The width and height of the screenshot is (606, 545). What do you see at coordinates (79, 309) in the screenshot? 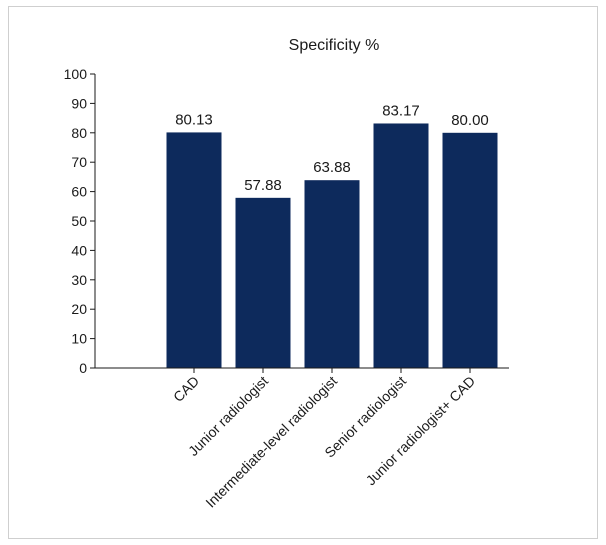
I see `y-tick-label: 20` at bounding box center [79, 309].